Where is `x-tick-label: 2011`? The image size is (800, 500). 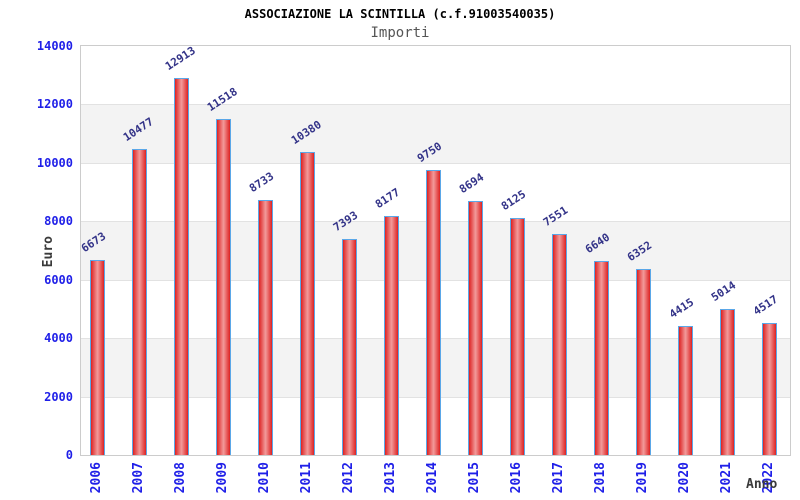
x-tick-label: 2011 is located at coordinates (306, 478).